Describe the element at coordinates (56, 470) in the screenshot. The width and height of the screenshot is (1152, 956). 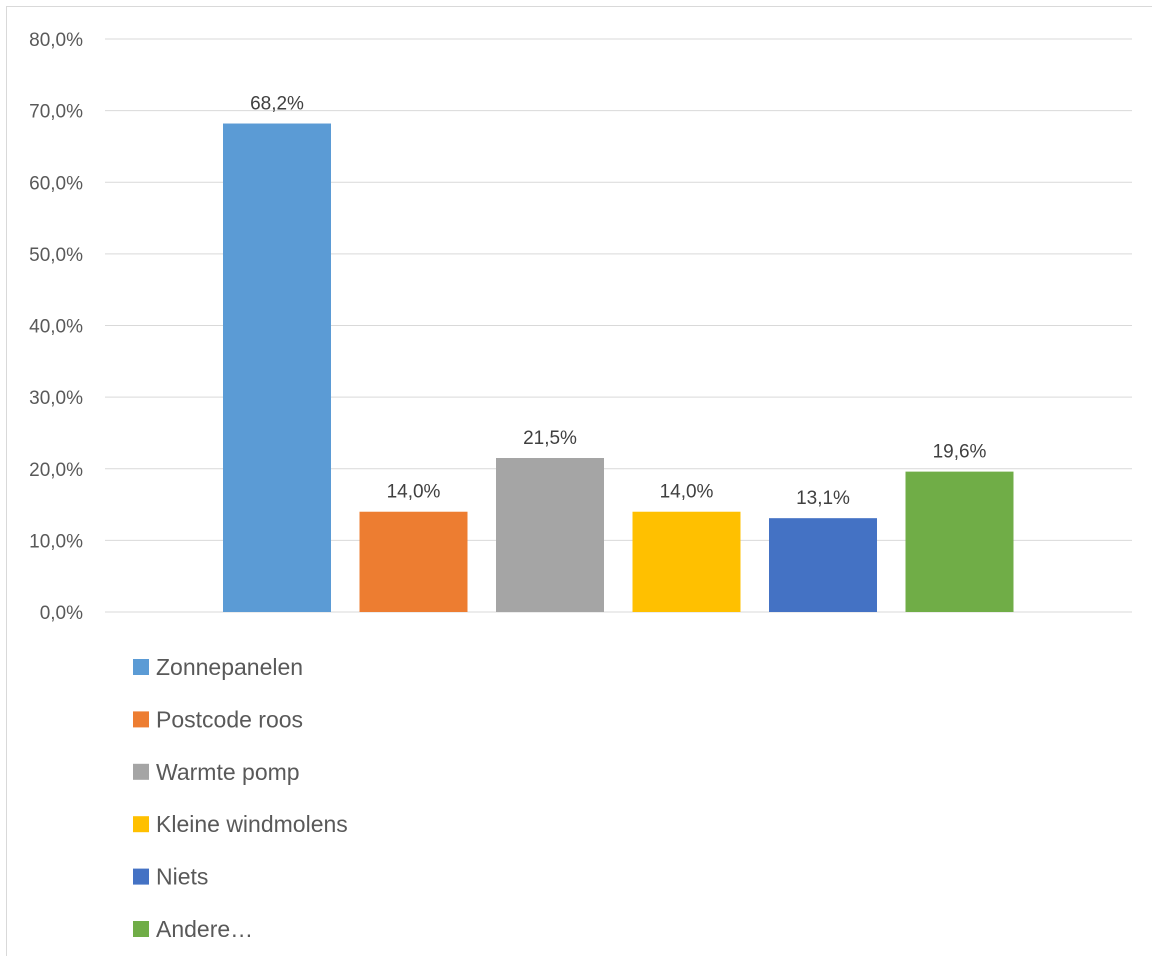
I see `y-tick-label: 20,0%` at that location.